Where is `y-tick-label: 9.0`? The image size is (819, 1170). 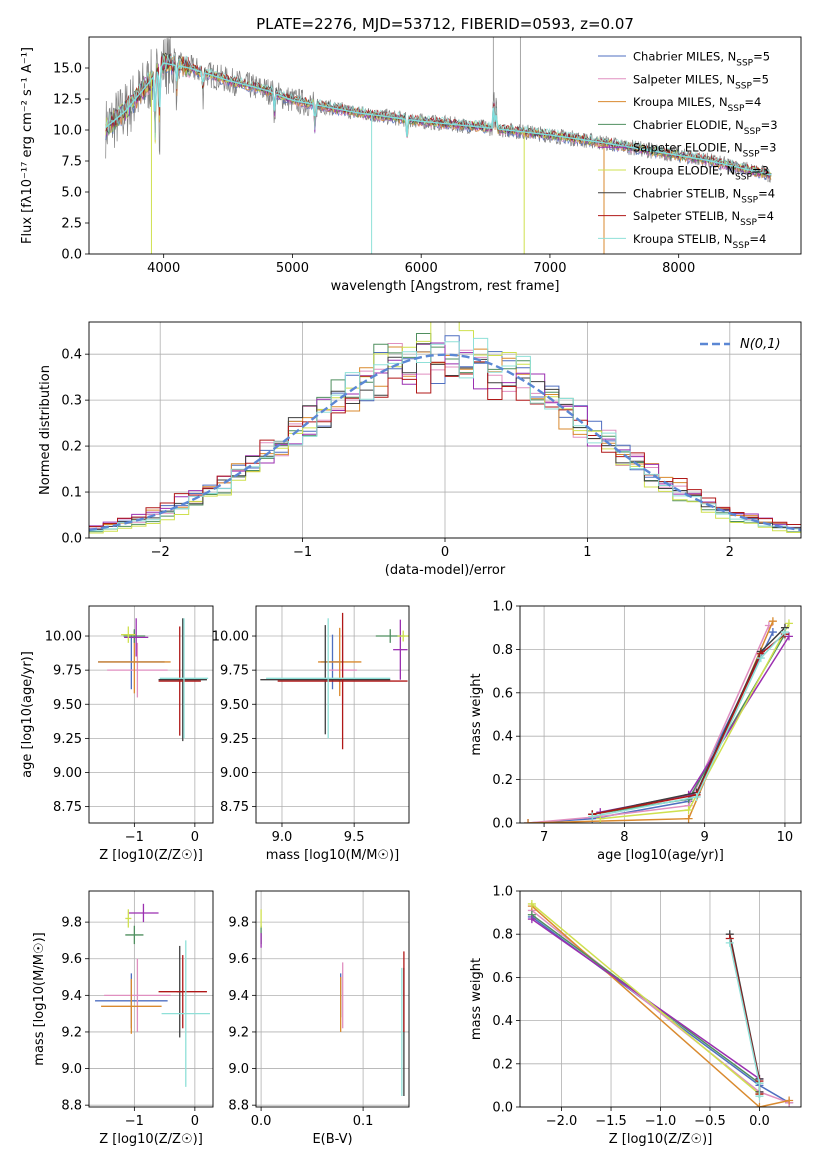 y-tick-label: 9.0 is located at coordinates (71, 1069).